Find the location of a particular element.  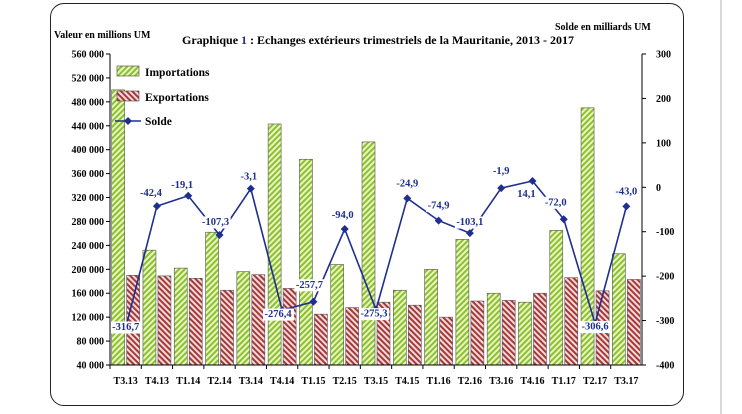

right-tick-label: 0 is located at coordinates (658, 188).